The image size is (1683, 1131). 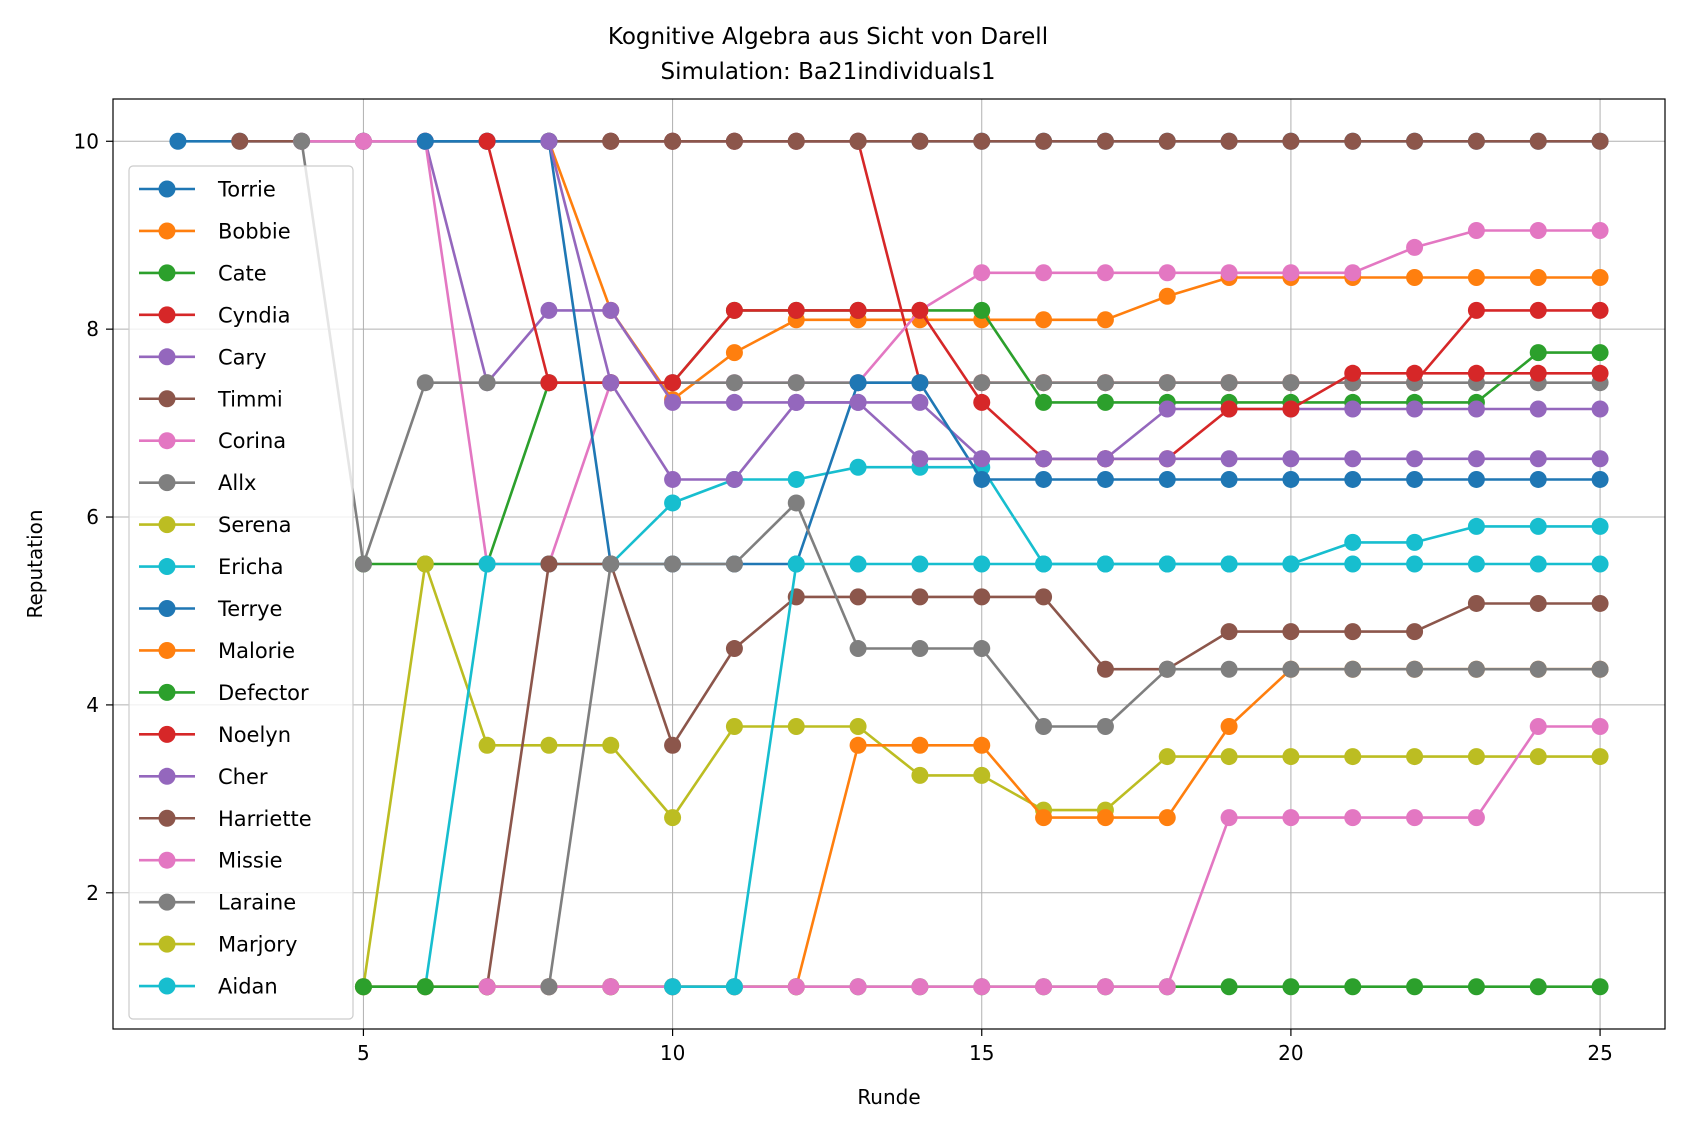 I want to click on legend-item: Allx, so click(x=197, y=483).